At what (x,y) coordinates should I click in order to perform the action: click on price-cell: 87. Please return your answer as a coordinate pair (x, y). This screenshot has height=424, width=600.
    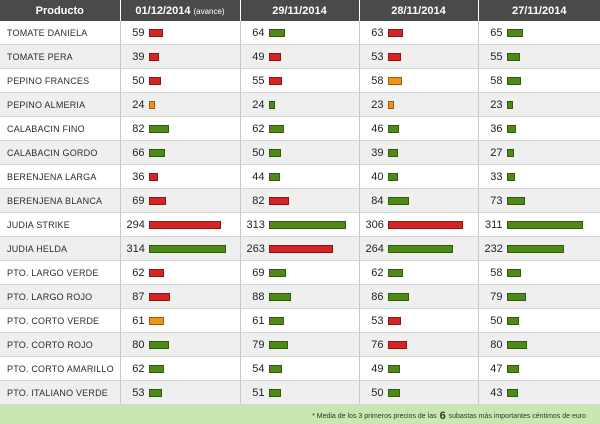
    Looking at the image, I should click on (180, 296).